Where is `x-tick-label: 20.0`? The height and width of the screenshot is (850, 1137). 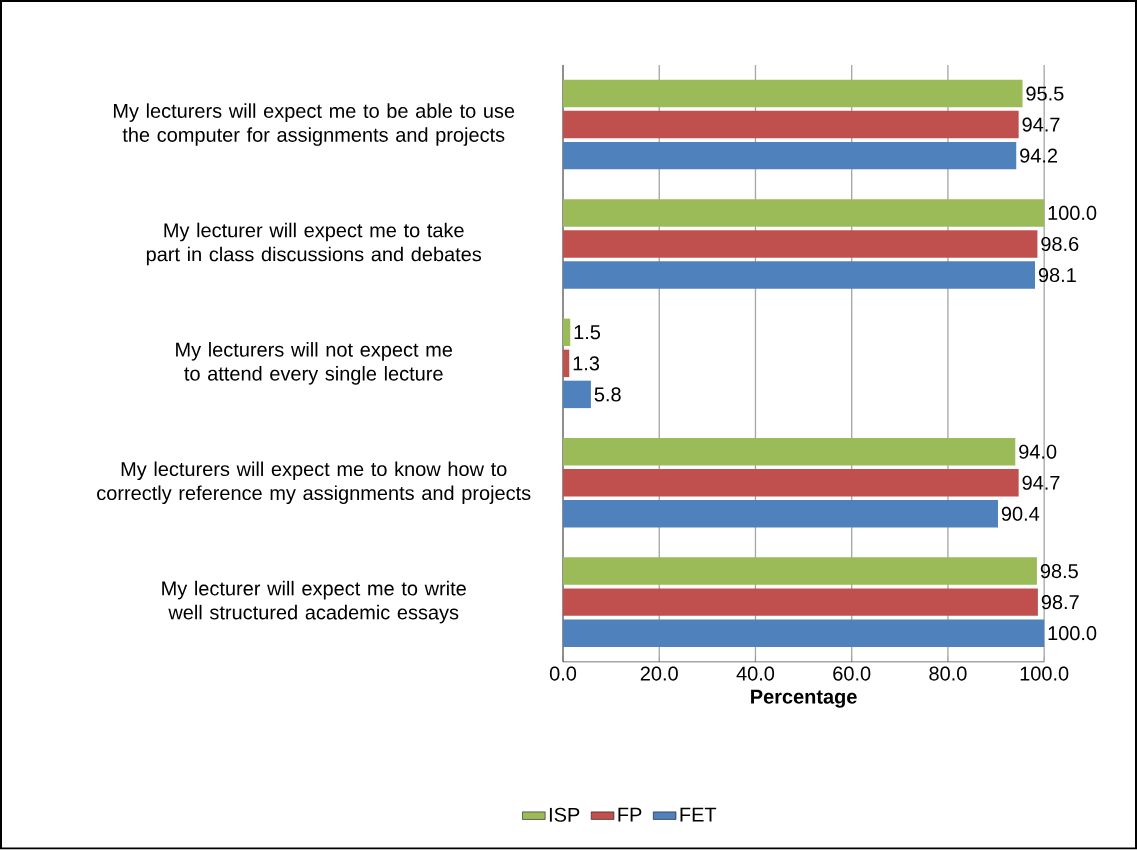 x-tick-label: 20.0 is located at coordinates (659, 673).